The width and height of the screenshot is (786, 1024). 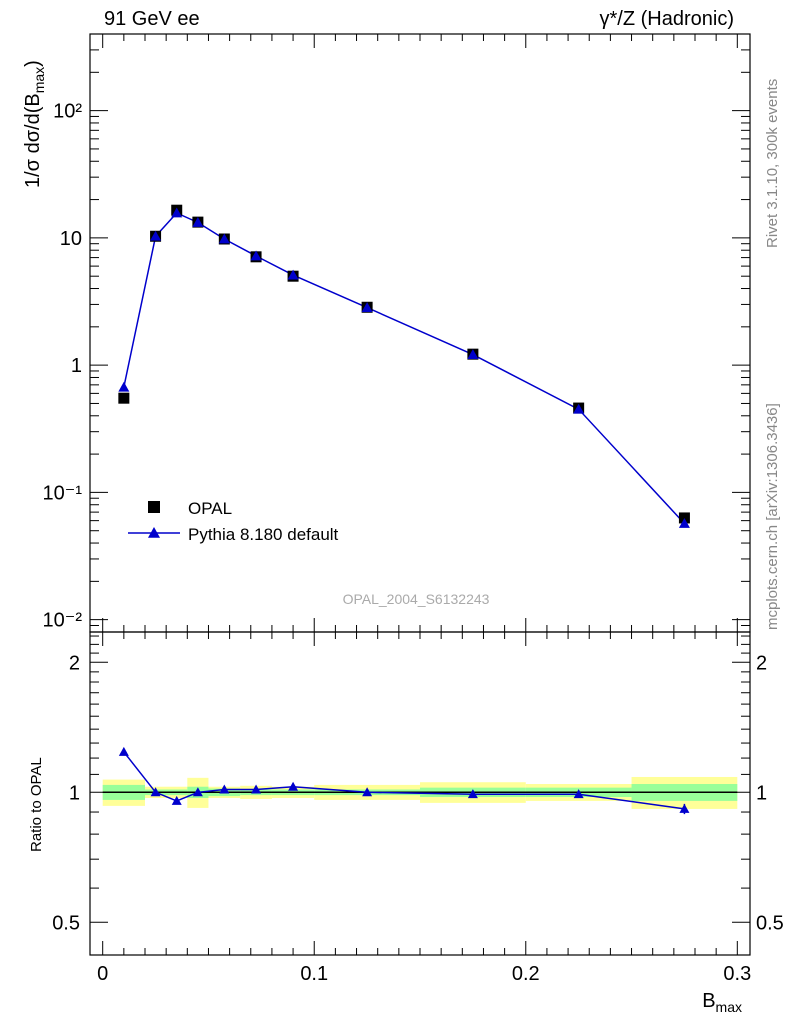 I want to click on y-tick-label: 10⁻², so click(x=63, y=621).